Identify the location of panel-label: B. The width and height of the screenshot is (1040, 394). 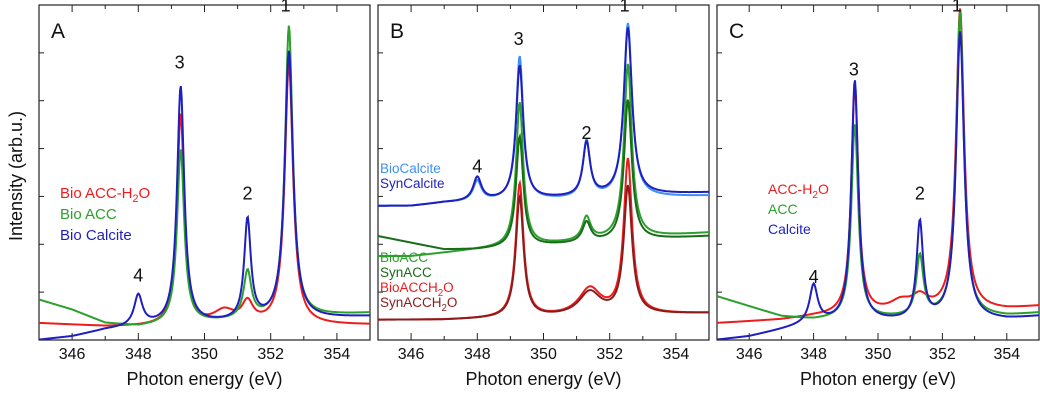
(397, 31).